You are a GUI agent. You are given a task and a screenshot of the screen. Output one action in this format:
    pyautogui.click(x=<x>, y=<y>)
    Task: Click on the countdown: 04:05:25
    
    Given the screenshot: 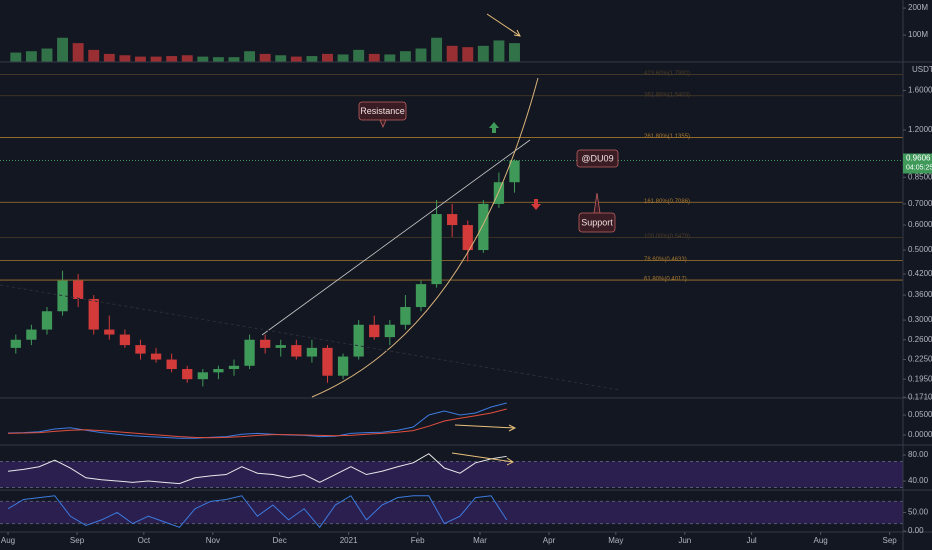 What is the action you would take?
    pyautogui.click(x=919, y=167)
    